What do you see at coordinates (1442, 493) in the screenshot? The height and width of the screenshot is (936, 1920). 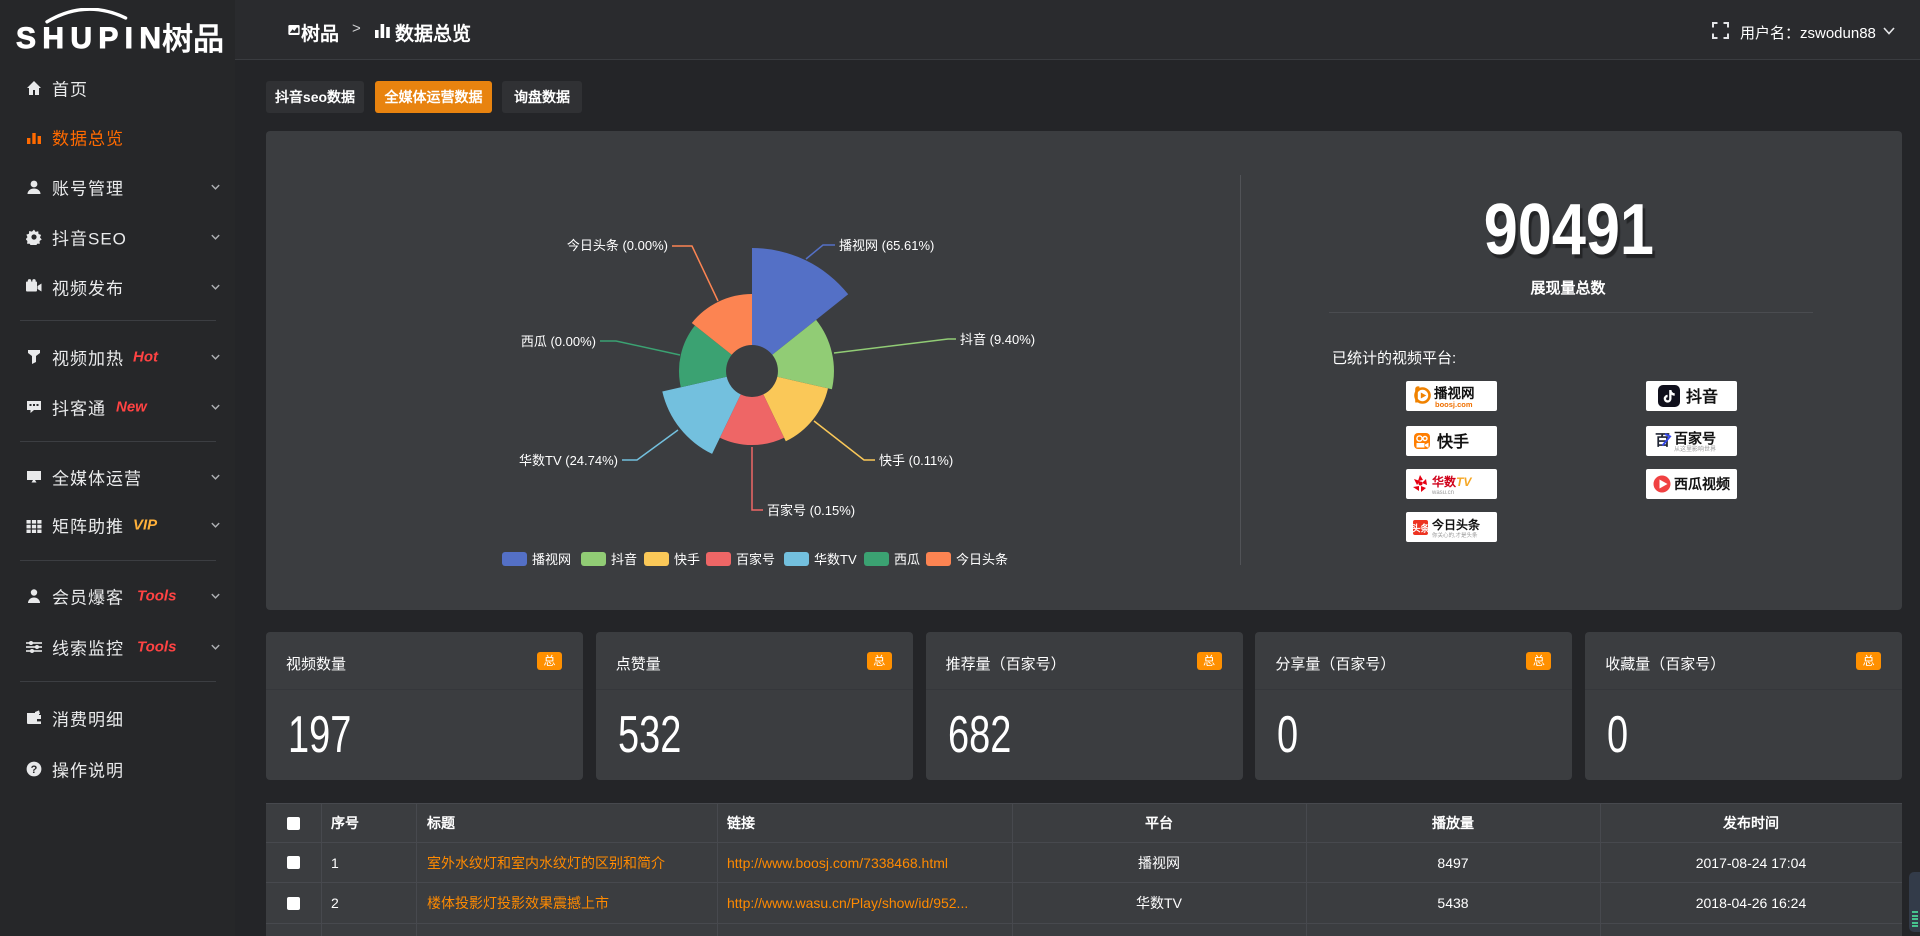 I see `svg-text: wasu.cn` at bounding box center [1442, 493].